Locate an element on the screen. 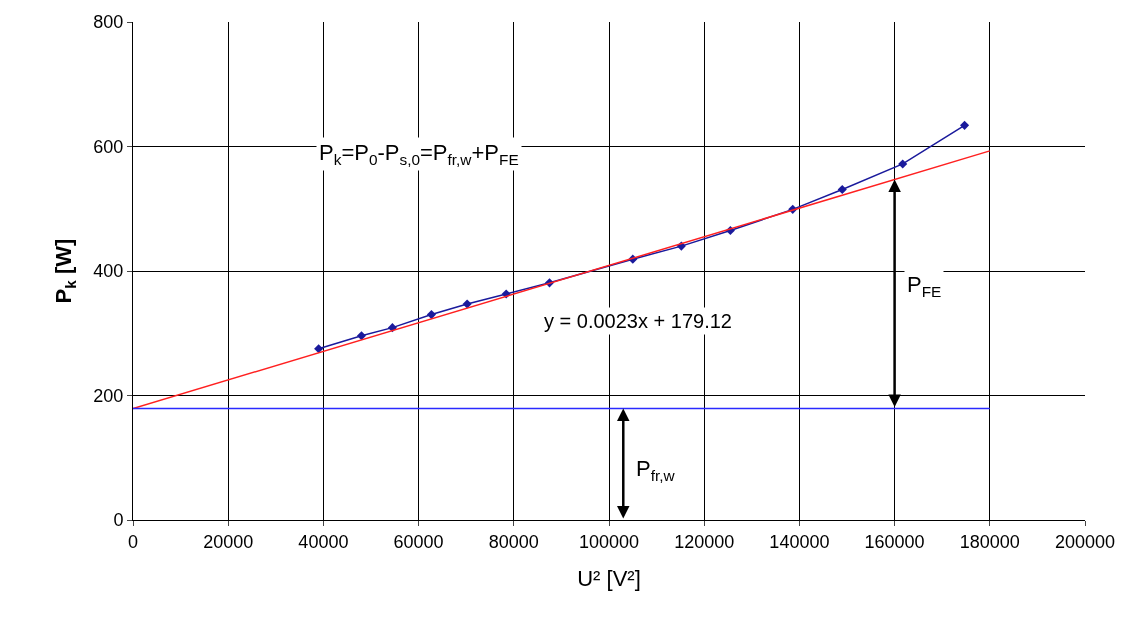 The height and width of the screenshot is (637, 1142). y-tick-label: 800 is located at coordinates (108, 22).